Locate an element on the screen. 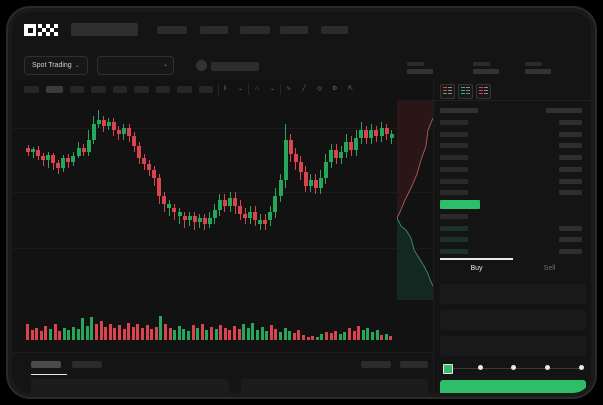  search-input is located at coordinates (104, 29).